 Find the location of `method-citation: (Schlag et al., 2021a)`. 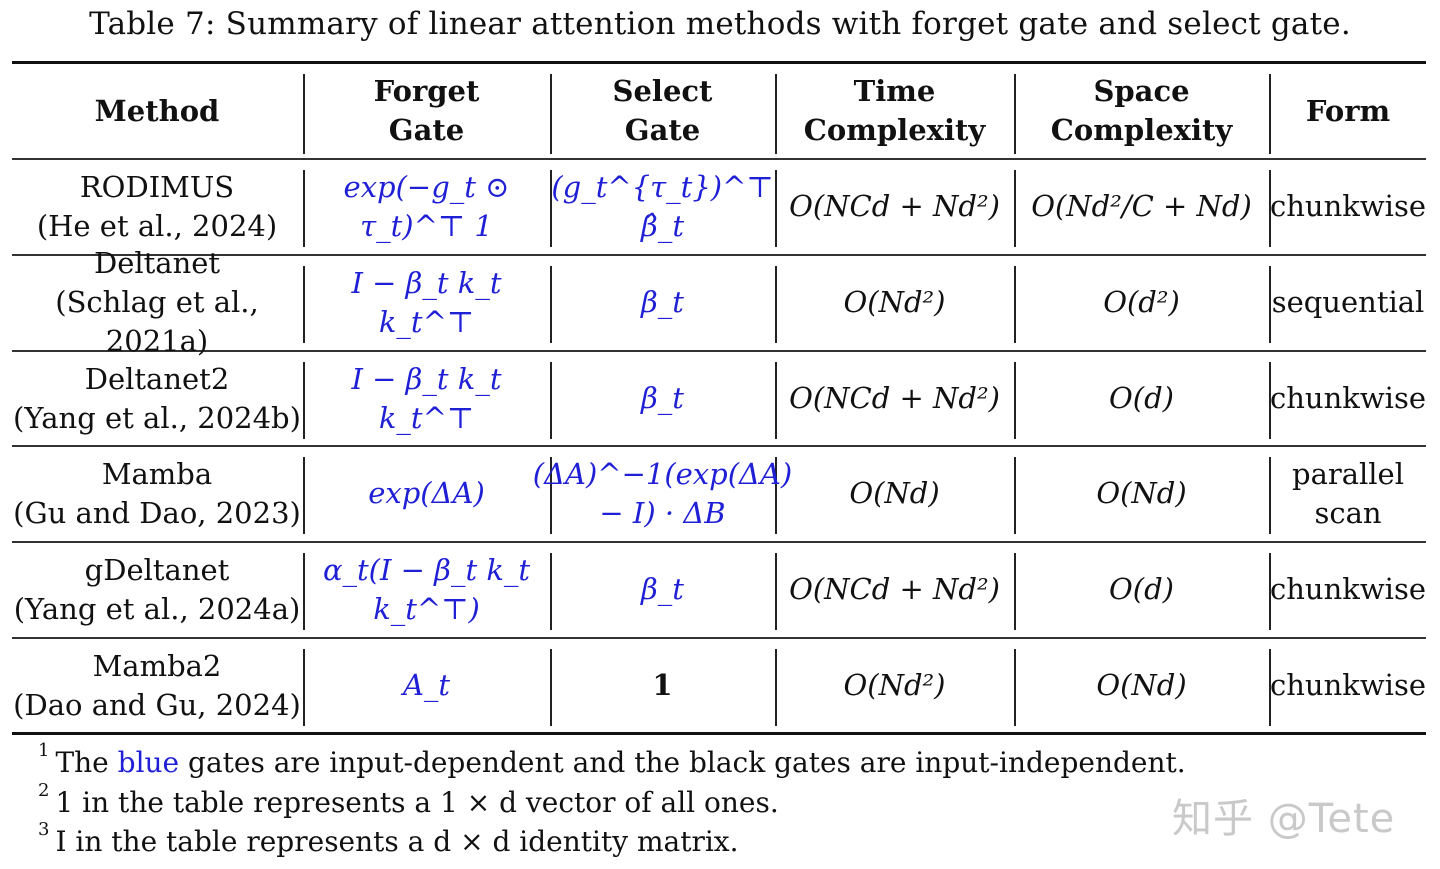

method-citation: (Schlag et al., 2021a) is located at coordinates (157, 321).